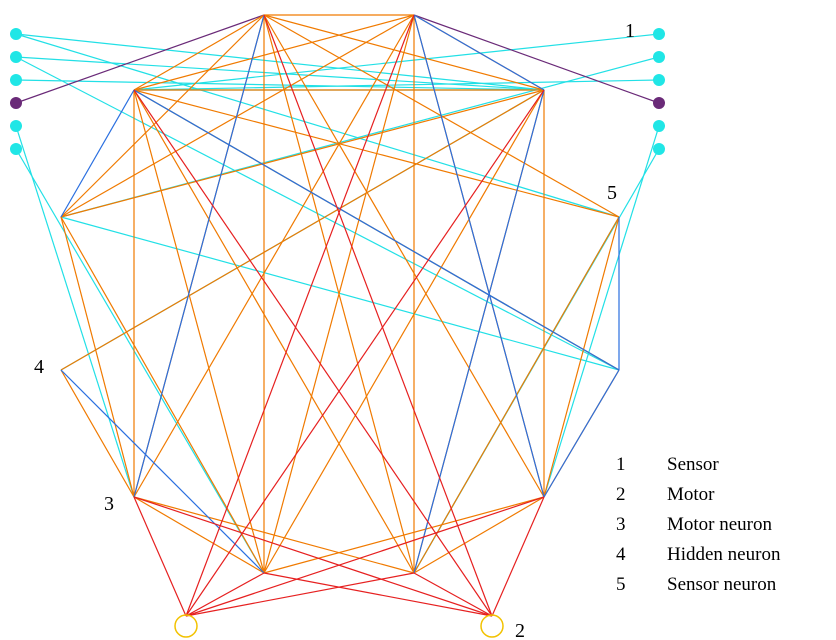 The image size is (836, 640). Describe the element at coordinates (693, 464) in the screenshot. I see `legend-label: Sensor` at that location.